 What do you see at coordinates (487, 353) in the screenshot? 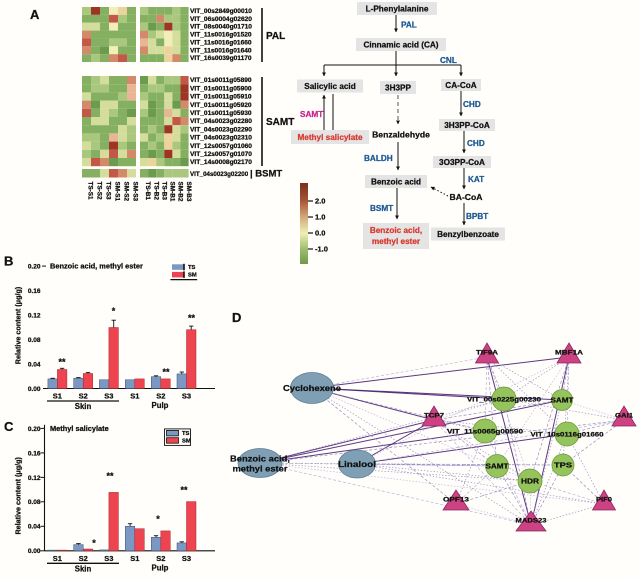
I see `svg-text: TIF9A` at bounding box center [487, 353].